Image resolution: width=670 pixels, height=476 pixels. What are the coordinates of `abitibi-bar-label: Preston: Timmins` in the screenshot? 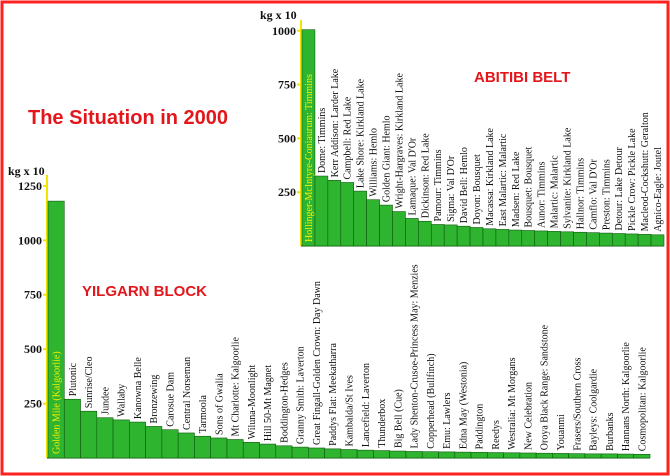 It's located at (606, 194).